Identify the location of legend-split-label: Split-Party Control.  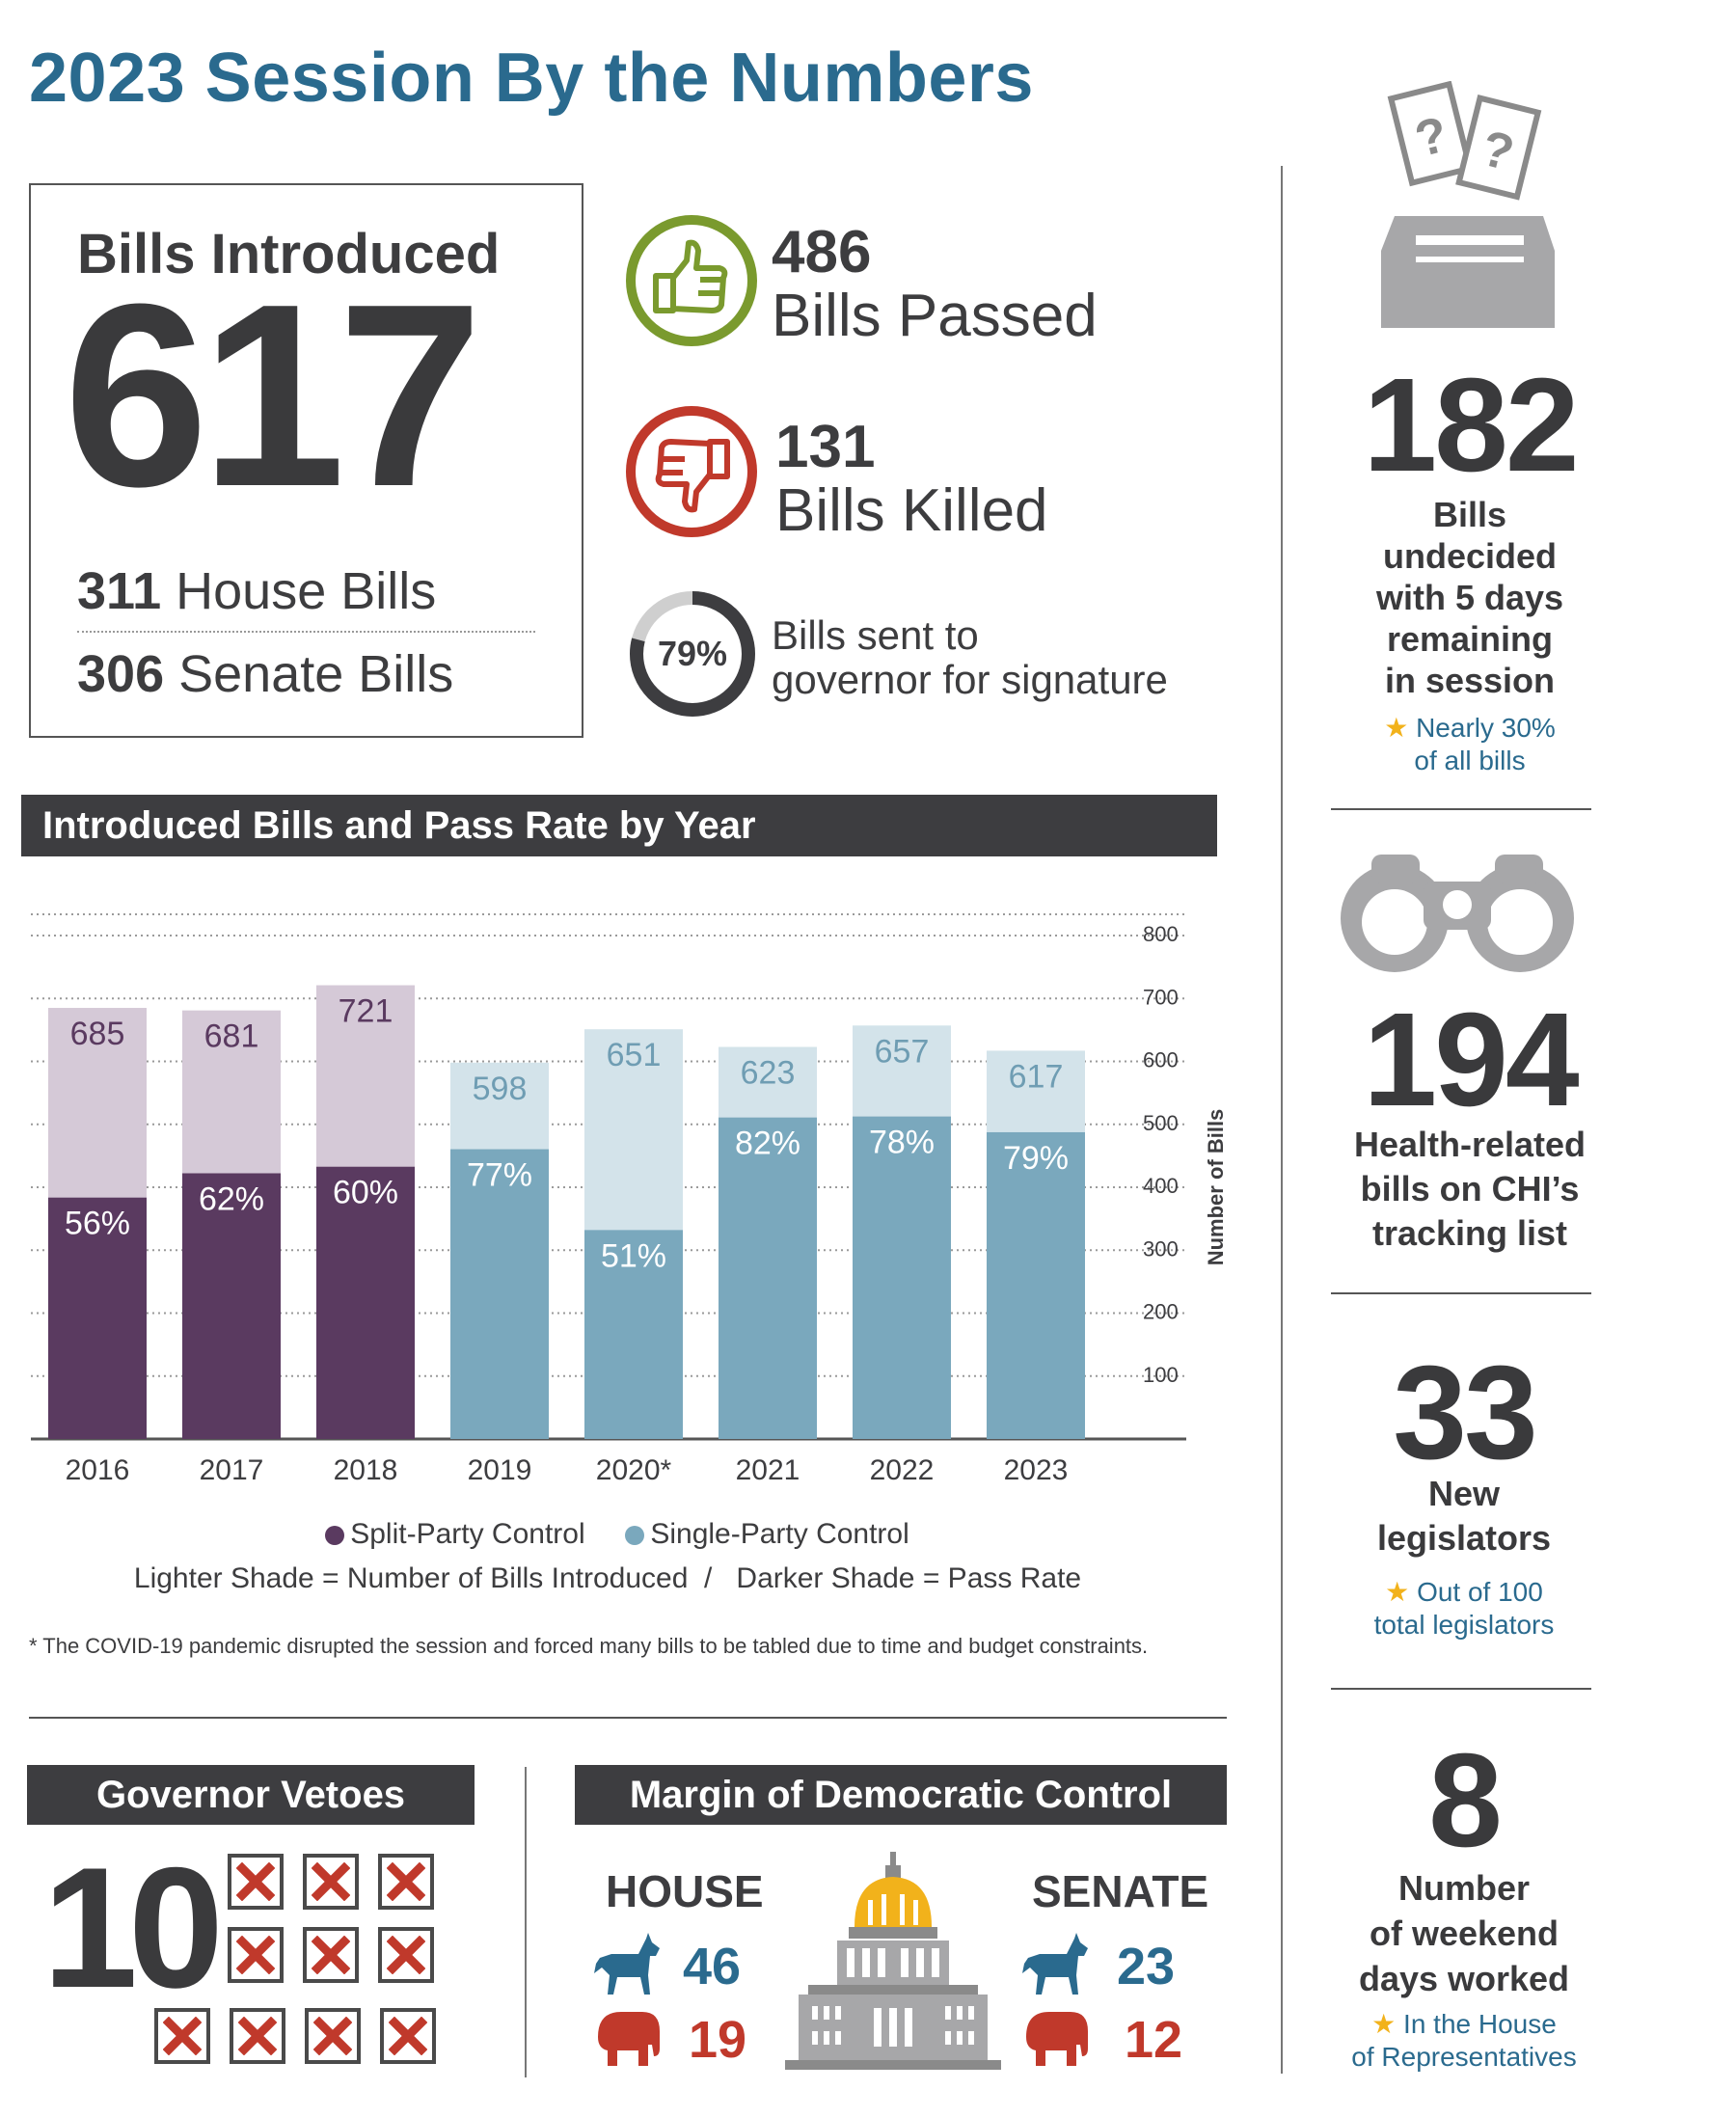
(467, 1534).